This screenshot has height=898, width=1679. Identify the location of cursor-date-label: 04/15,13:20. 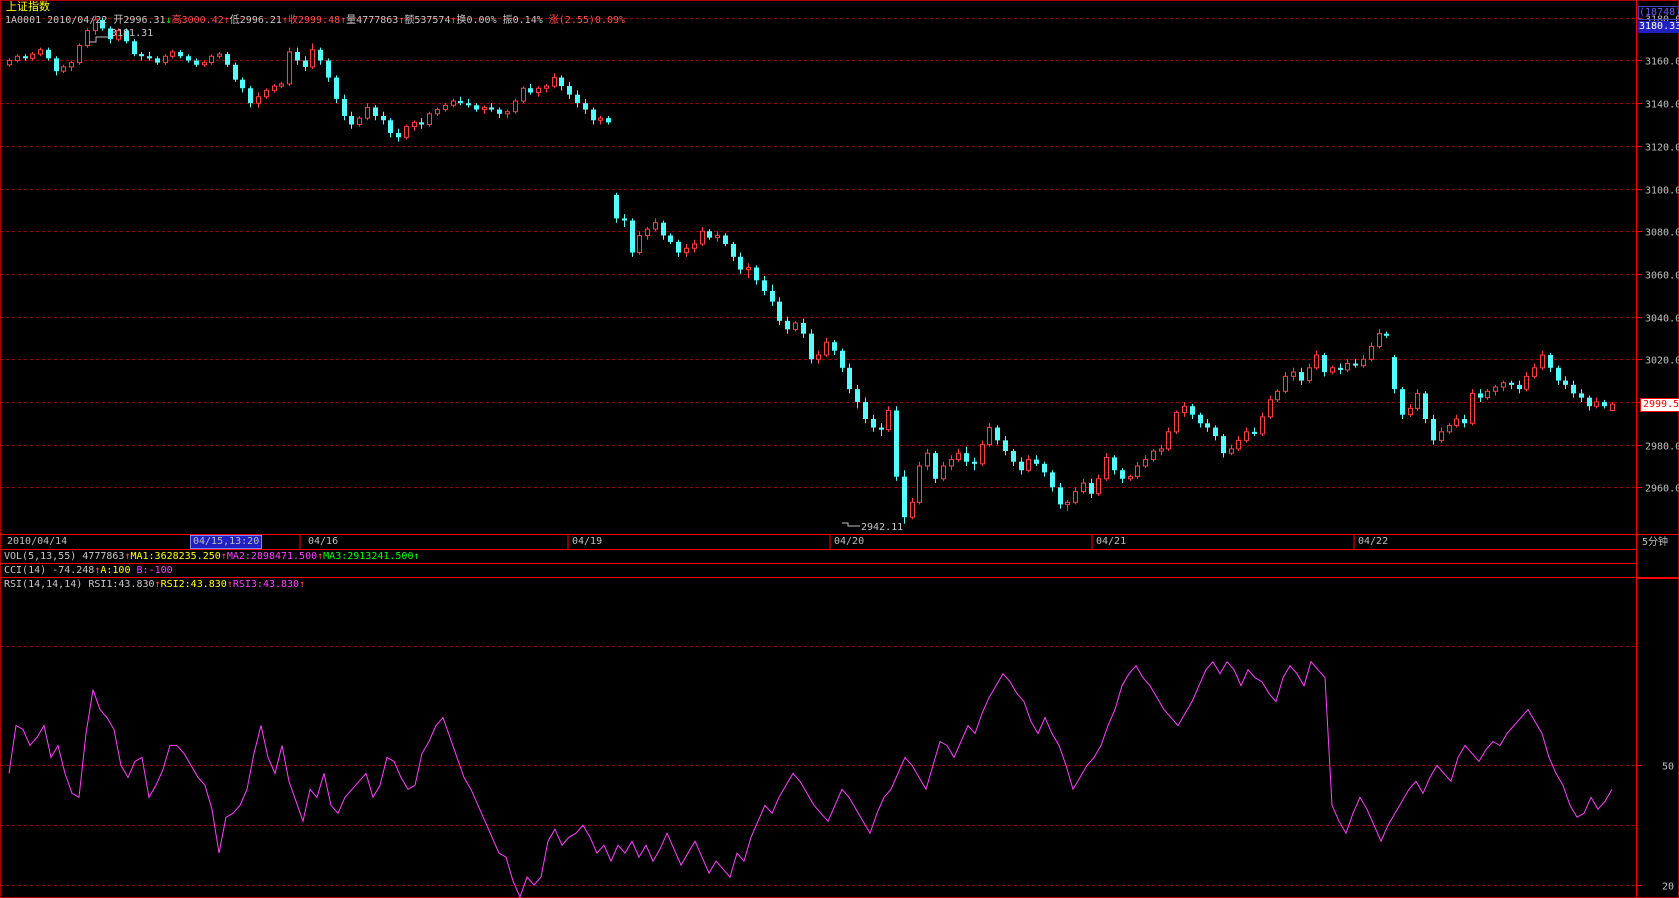
(226, 542).